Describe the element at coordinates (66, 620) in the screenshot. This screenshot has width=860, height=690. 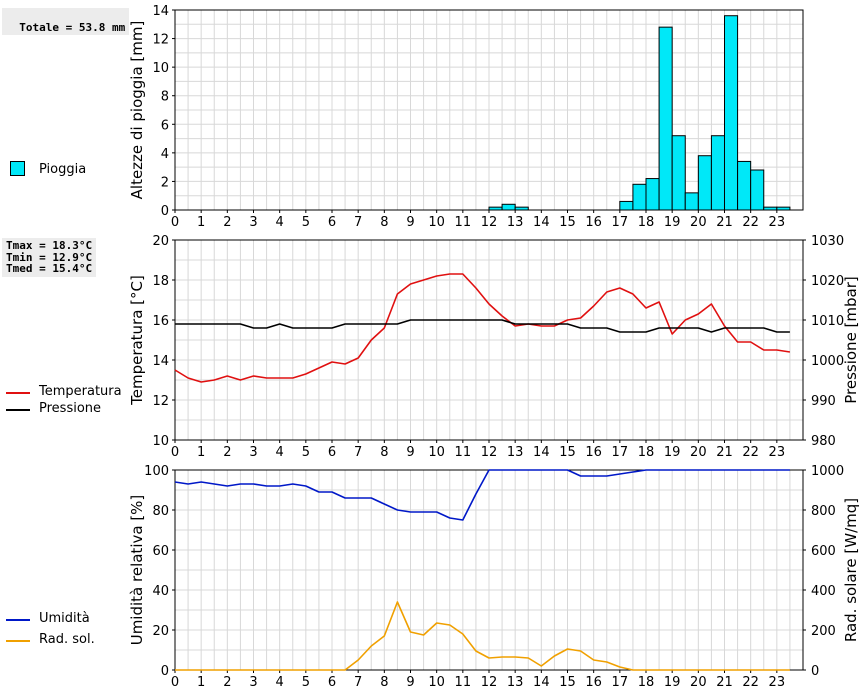
I see `legend-umidita: Umidità` at that location.